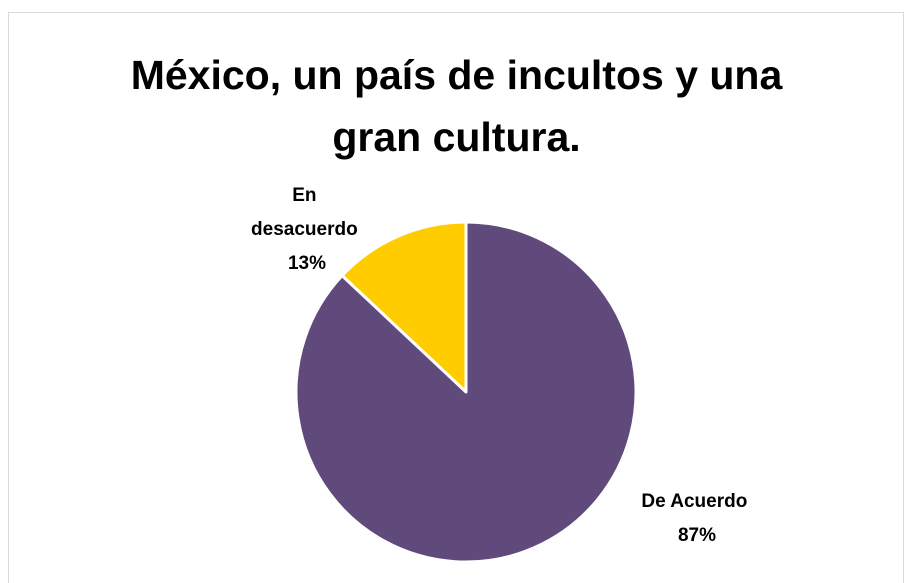 This screenshot has height=583, width=913. What do you see at coordinates (304, 229) in the screenshot?
I see `slice-label-en-desacuerdo-line-2: desacuerdo` at bounding box center [304, 229].